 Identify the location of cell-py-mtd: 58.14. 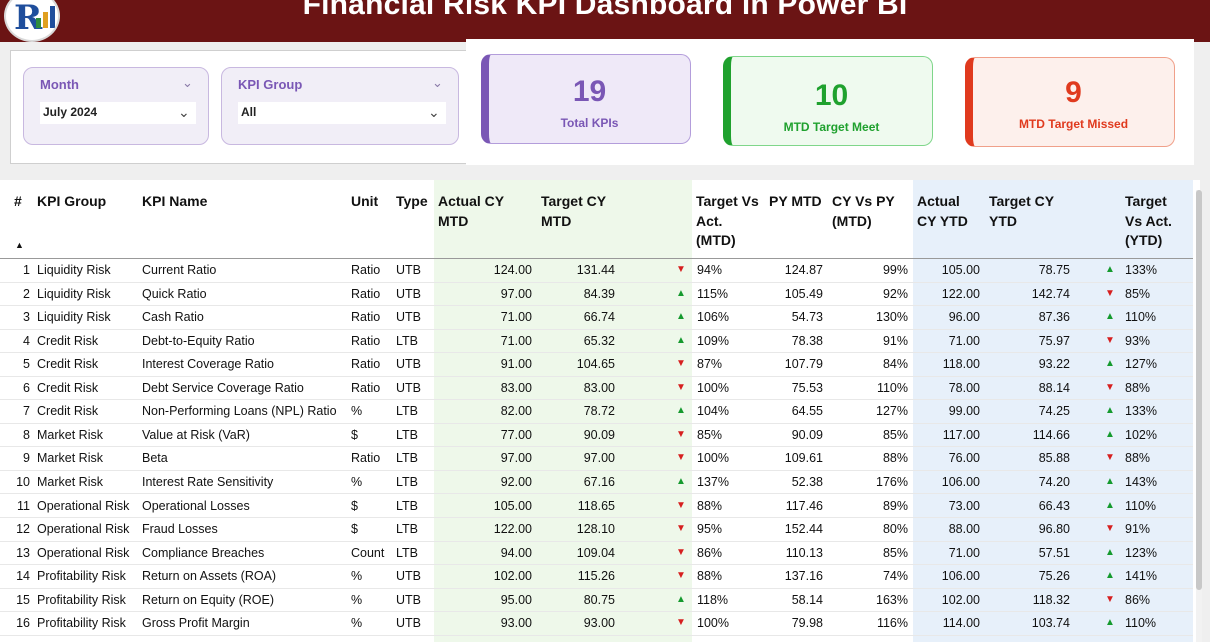
(807, 599).